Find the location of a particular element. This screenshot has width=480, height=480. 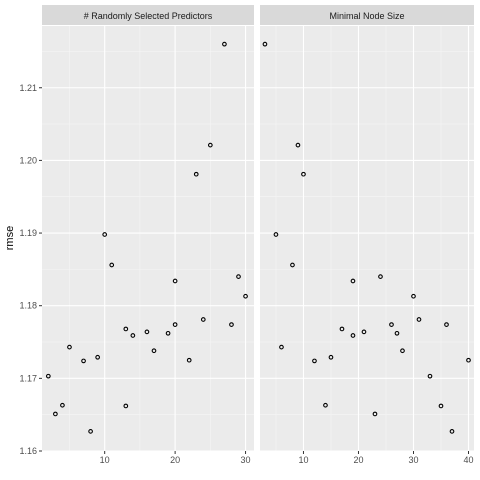

y-tick-label: 1.20 is located at coordinates (28, 160).